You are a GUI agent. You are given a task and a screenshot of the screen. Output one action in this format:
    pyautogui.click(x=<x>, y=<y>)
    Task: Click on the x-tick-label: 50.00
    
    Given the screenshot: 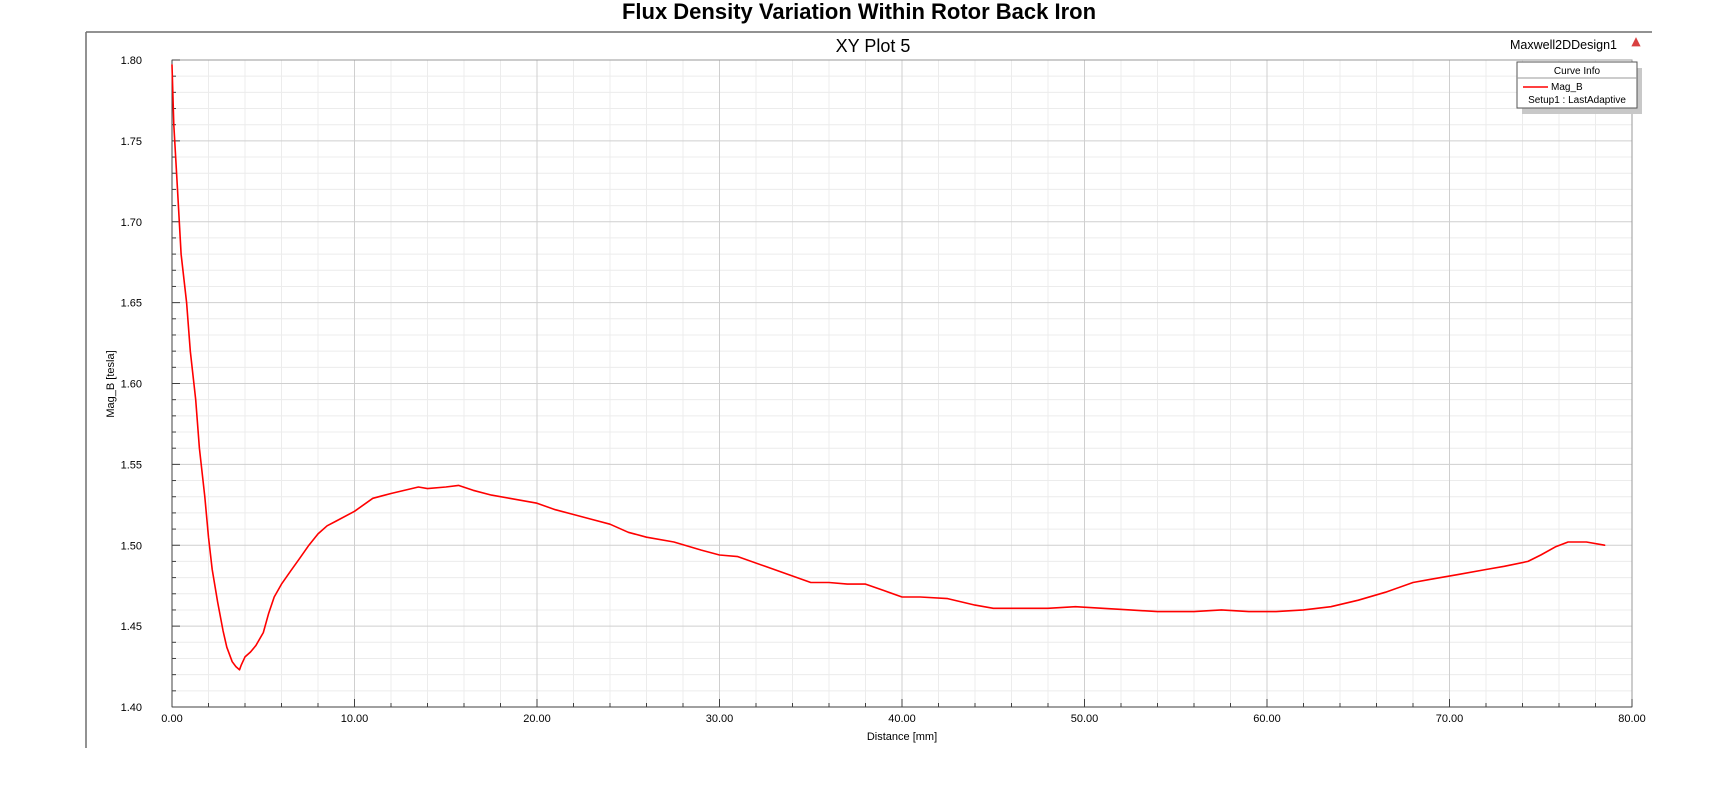 What is the action you would take?
    pyautogui.click(x=1085, y=719)
    